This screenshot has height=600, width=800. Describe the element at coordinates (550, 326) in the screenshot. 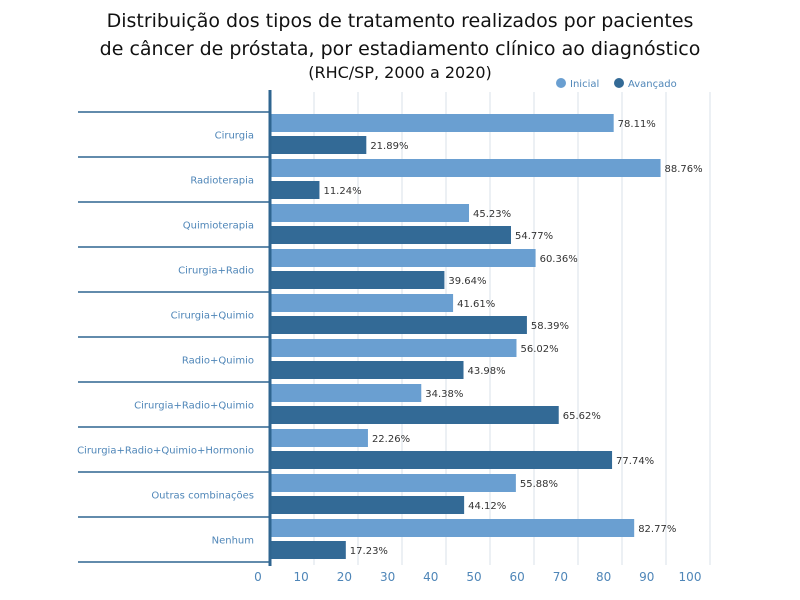

I see `data-label: 58.39%` at that location.